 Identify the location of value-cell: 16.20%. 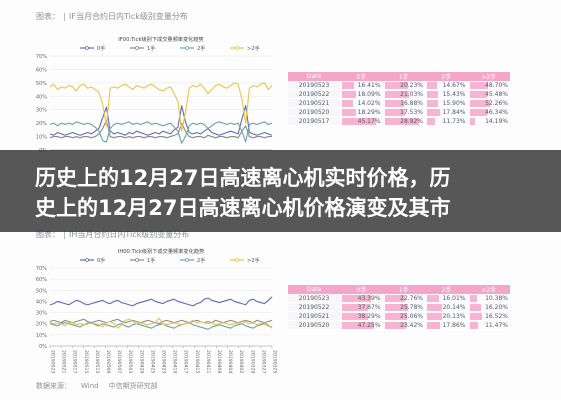
(488, 307).